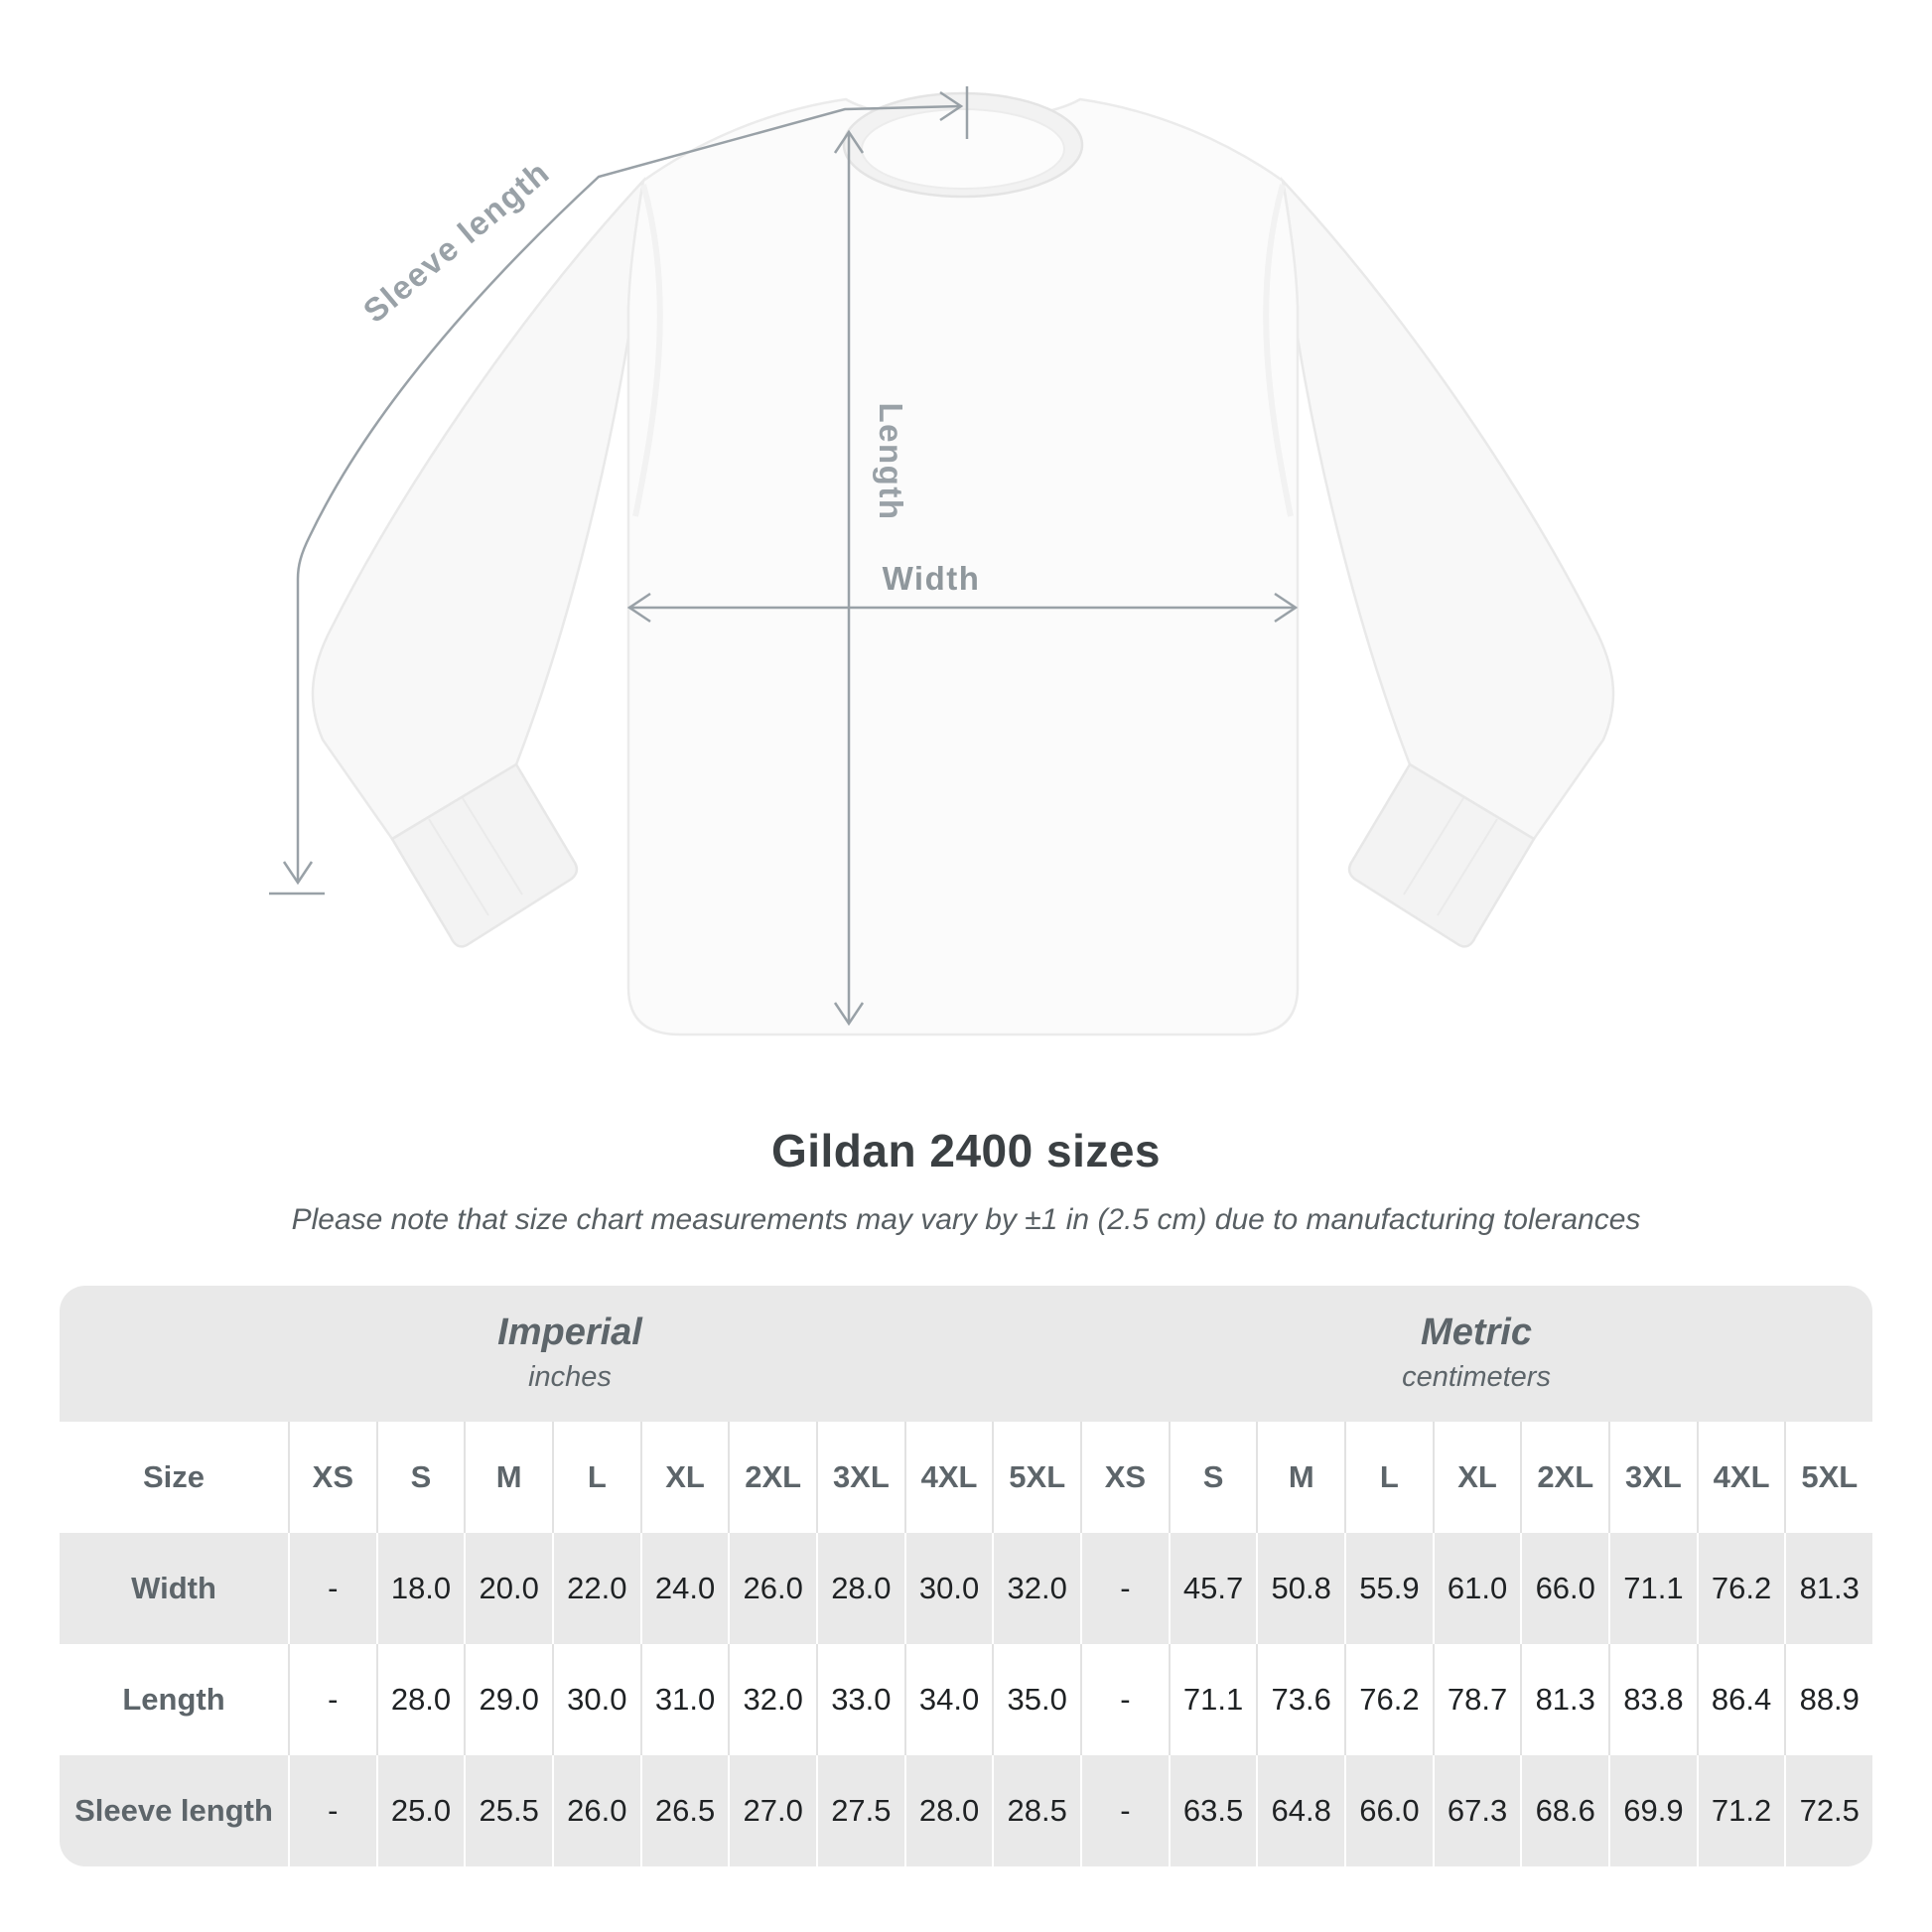 The image size is (1932, 1932). What do you see at coordinates (849, 142) in the screenshot?
I see `arrowhead-up-icon` at bounding box center [849, 142].